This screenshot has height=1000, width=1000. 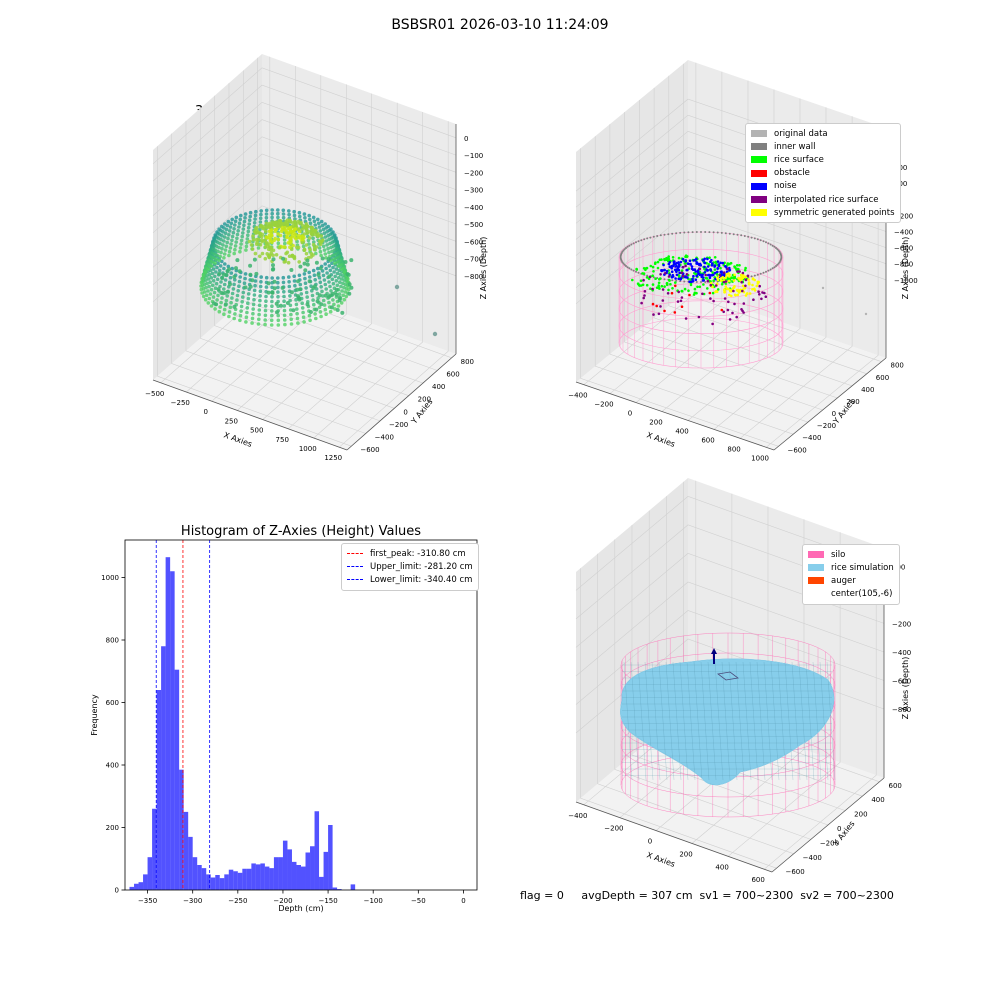 I want to click on legend-label: rice simulation, so click(x=862, y=567).